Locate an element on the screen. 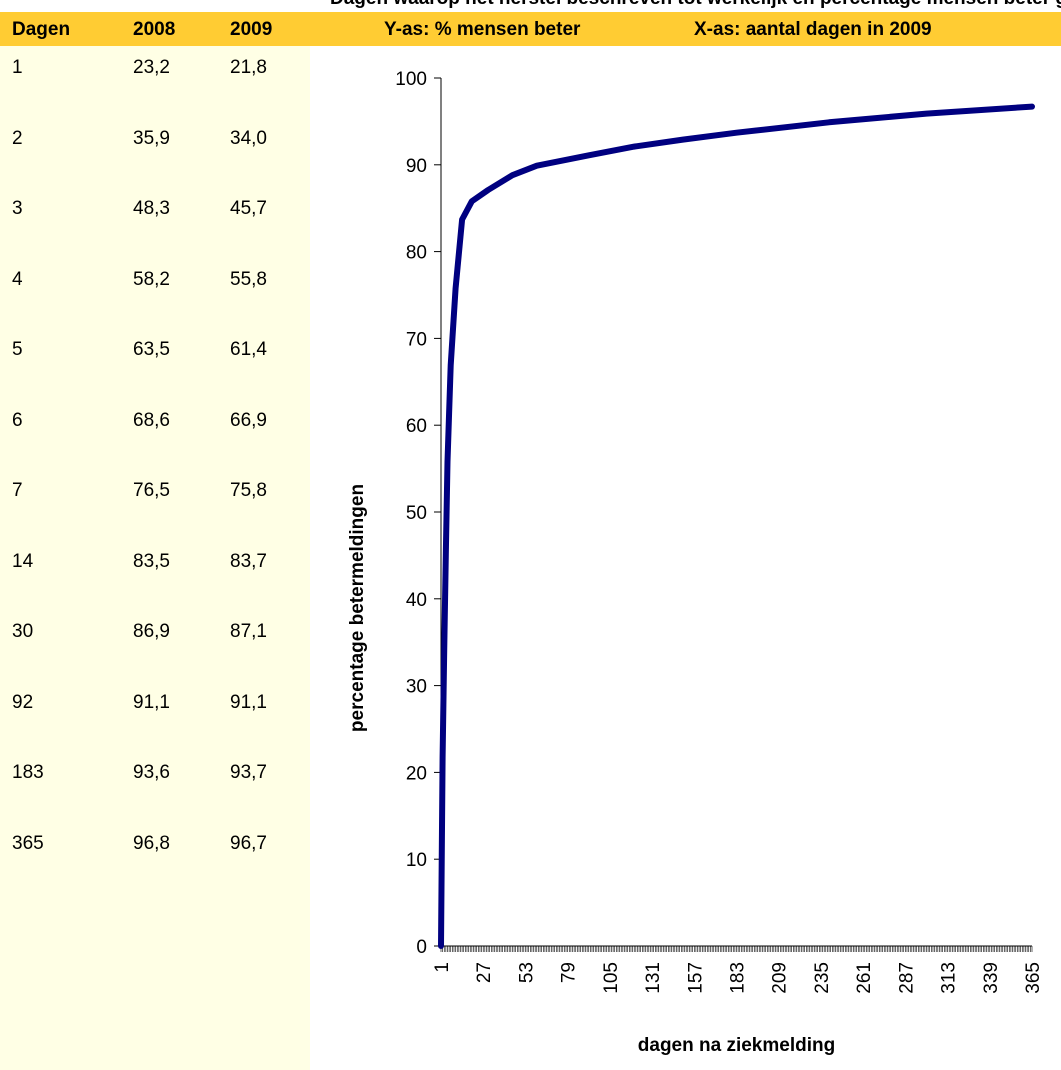 The image size is (1061, 1070). table-cell-value-2009: 93,7 is located at coordinates (248, 772).